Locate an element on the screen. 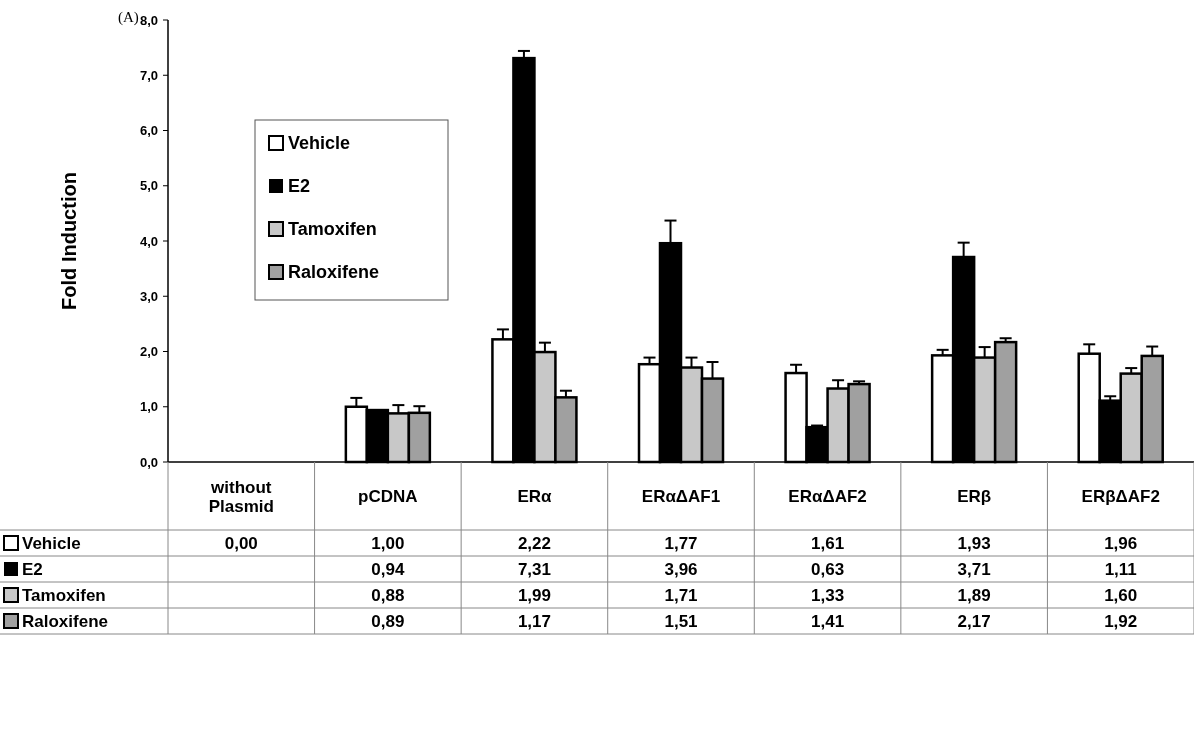 The height and width of the screenshot is (734, 1194). data-label: 0,89 is located at coordinates (388, 621).